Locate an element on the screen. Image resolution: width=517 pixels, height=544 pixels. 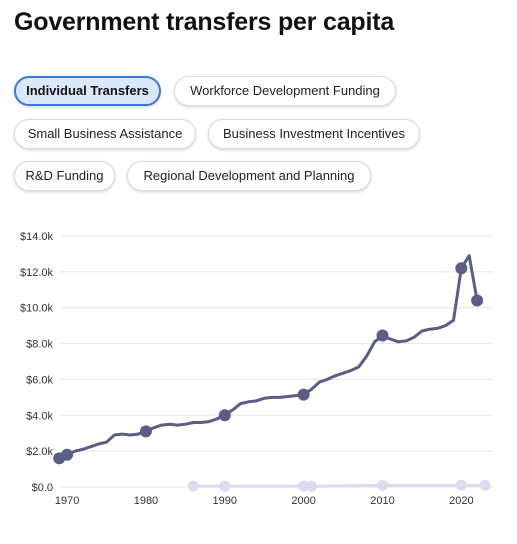
tab-business-investment-incentives: Business Investment Incentives is located at coordinates (314, 134).